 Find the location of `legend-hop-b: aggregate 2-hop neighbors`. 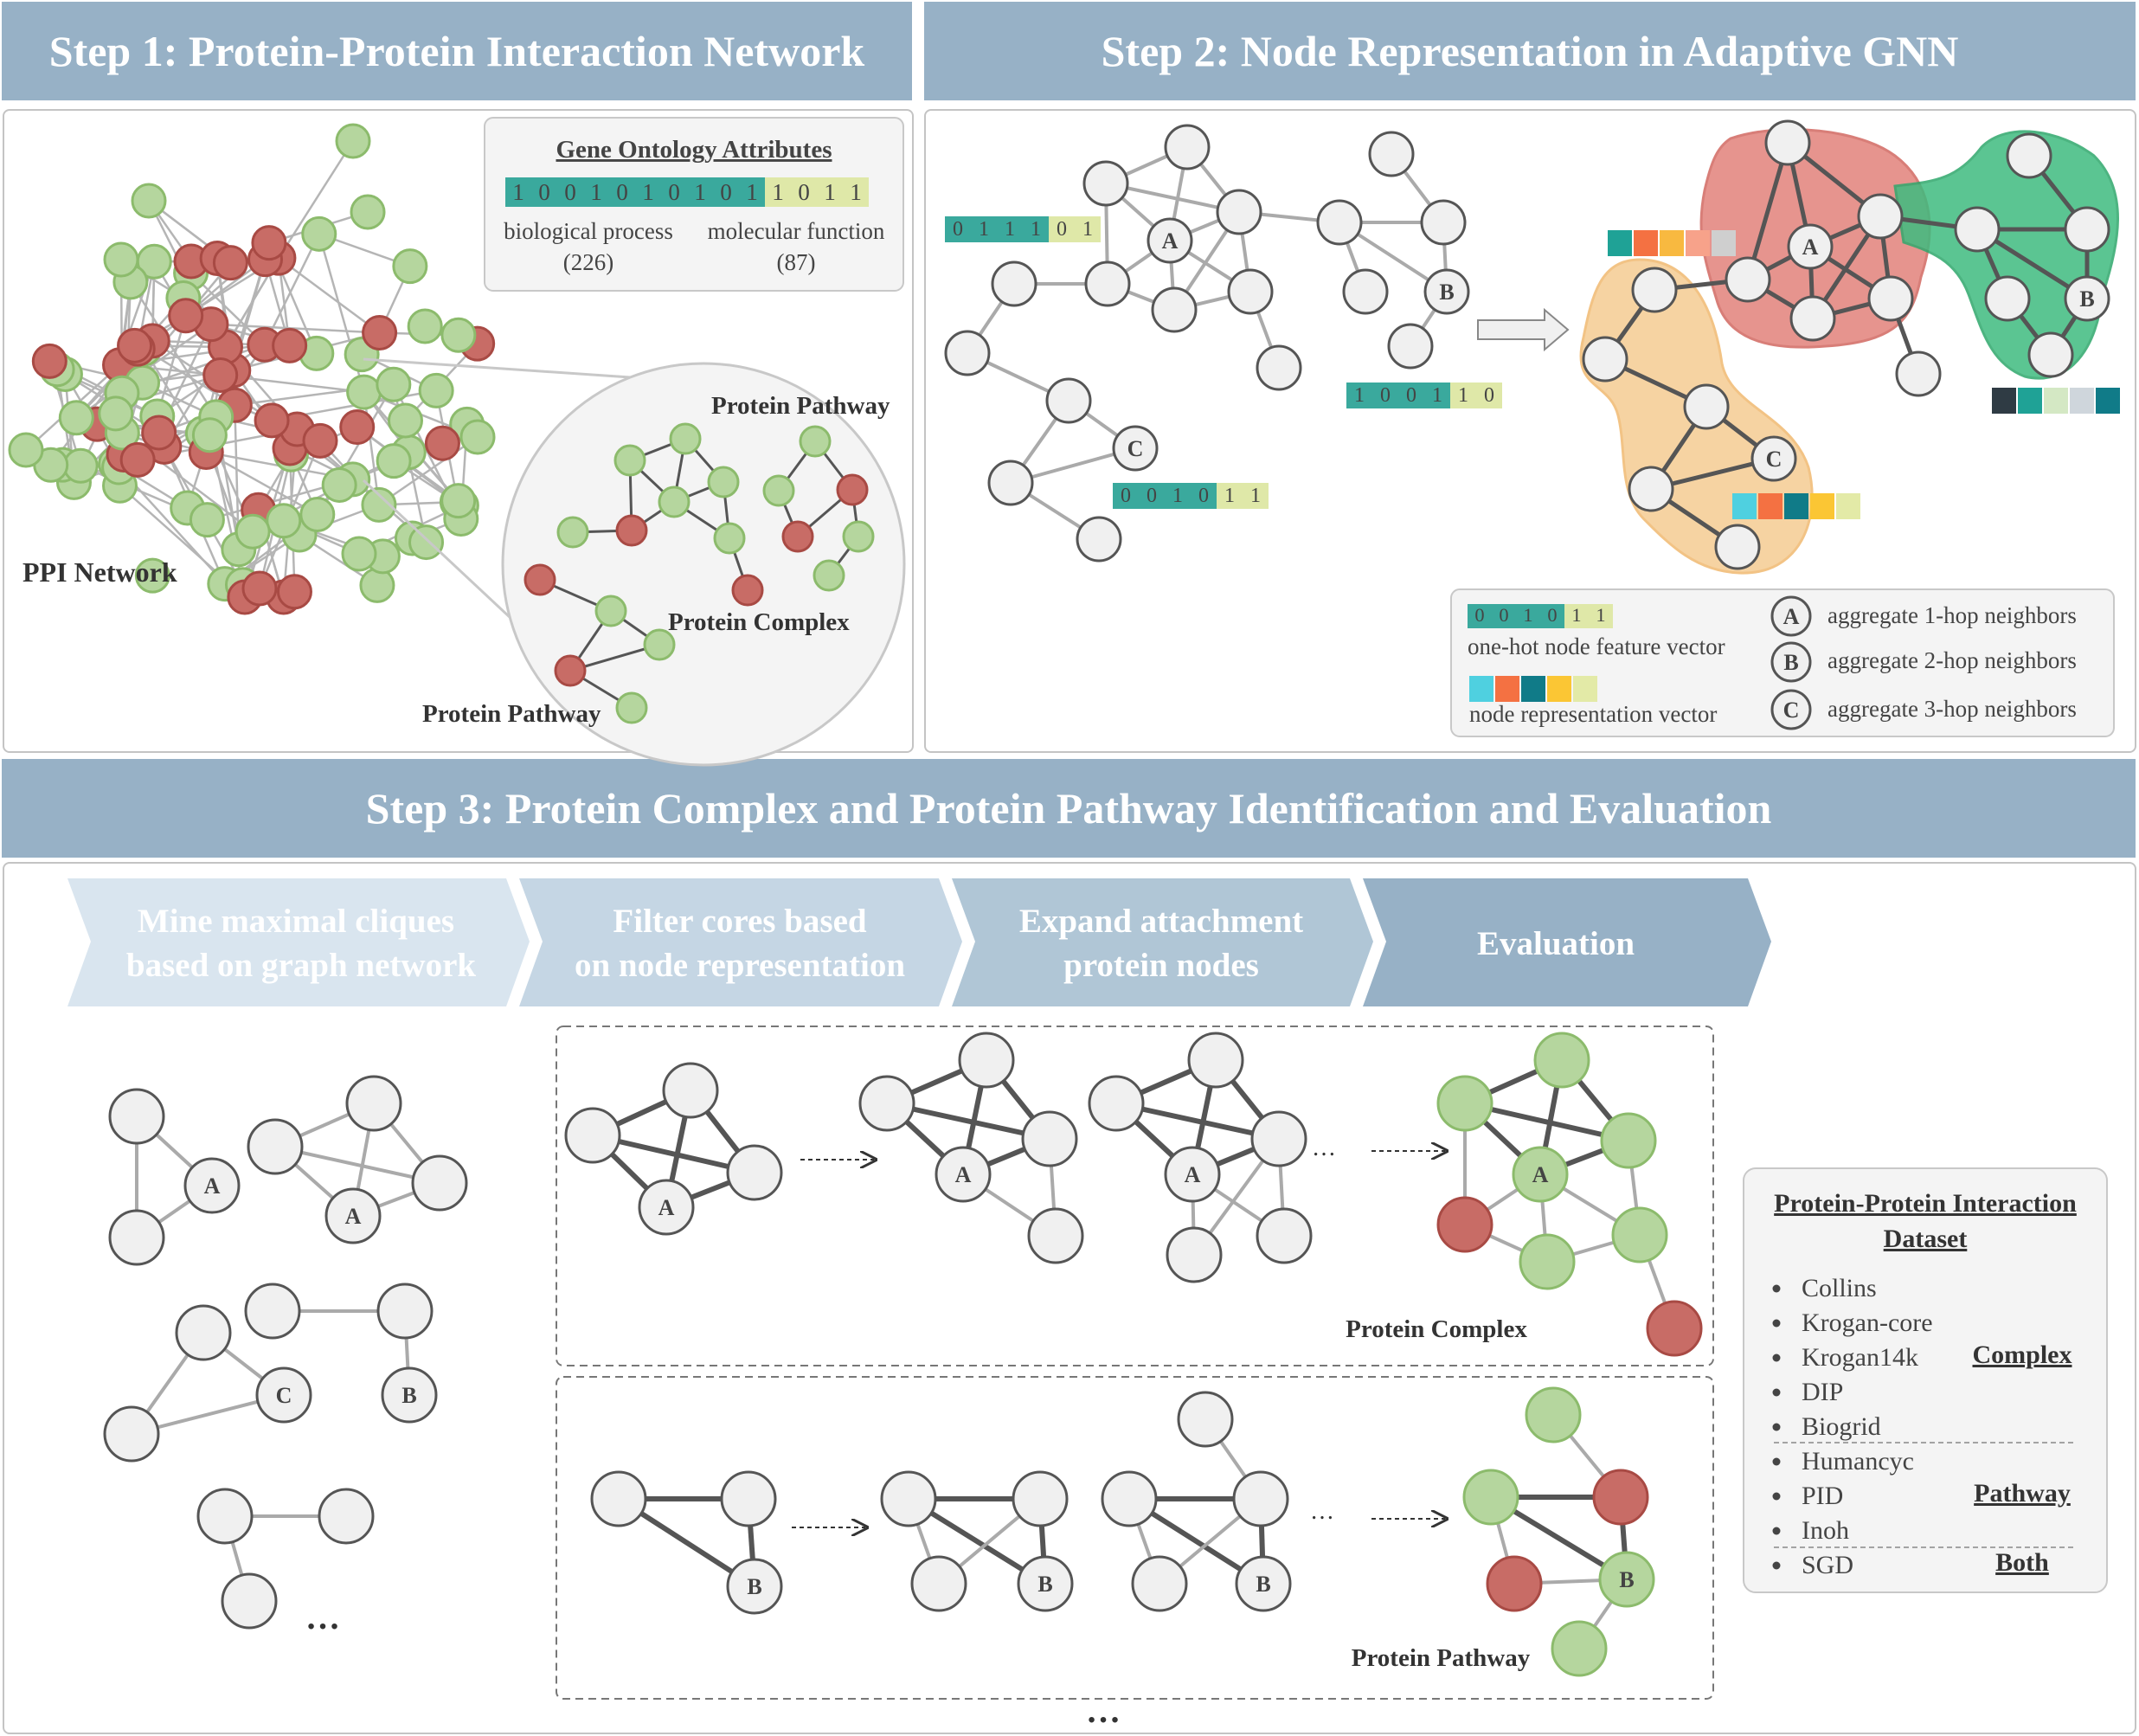

legend-hop-b: aggregate 2-hop neighbors is located at coordinates (1952, 660).